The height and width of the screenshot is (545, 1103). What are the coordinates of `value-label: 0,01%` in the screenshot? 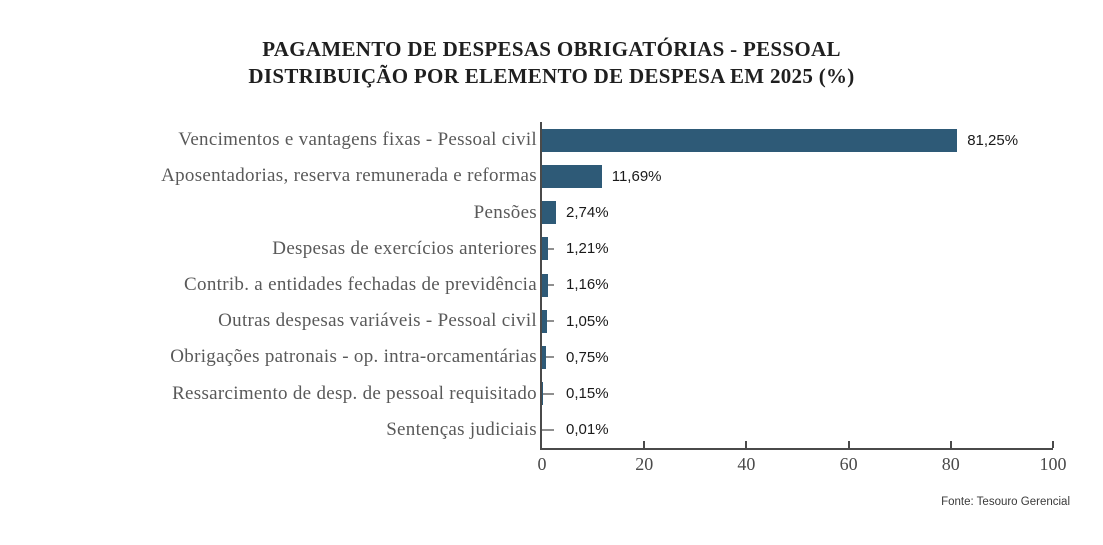 It's located at (587, 430).